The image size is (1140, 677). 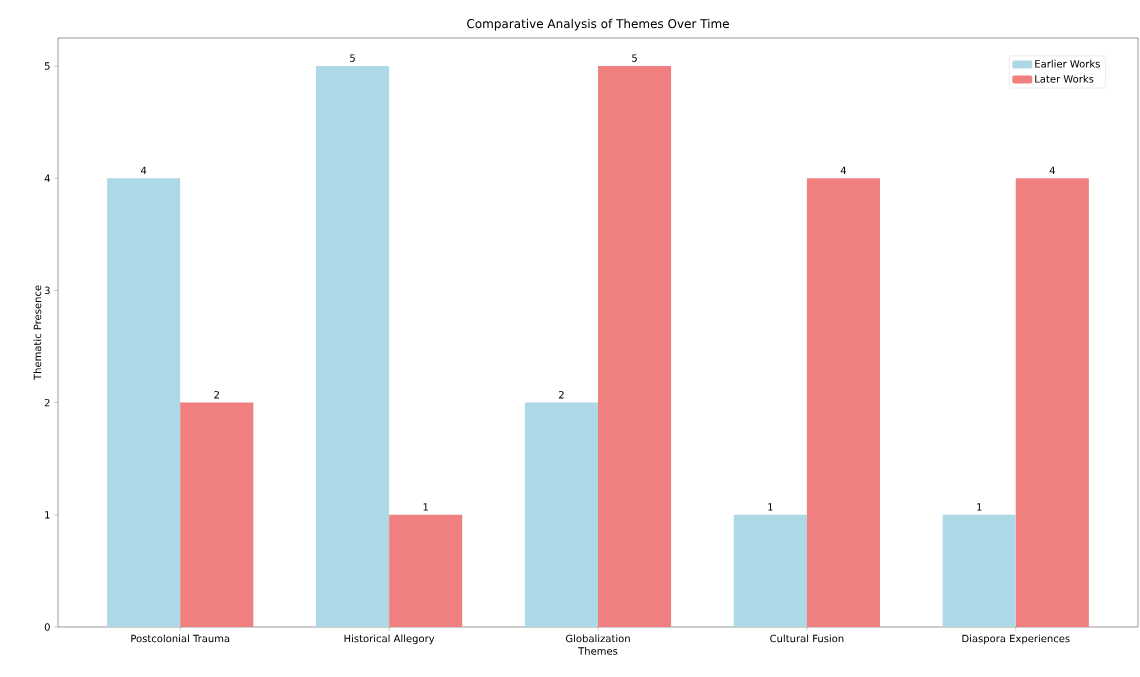 What do you see at coordinates (598, 24) in the screenshot?
I see `chart-title: Comparative Analysis of Themes Over Time` at bounding box center [598, 24].